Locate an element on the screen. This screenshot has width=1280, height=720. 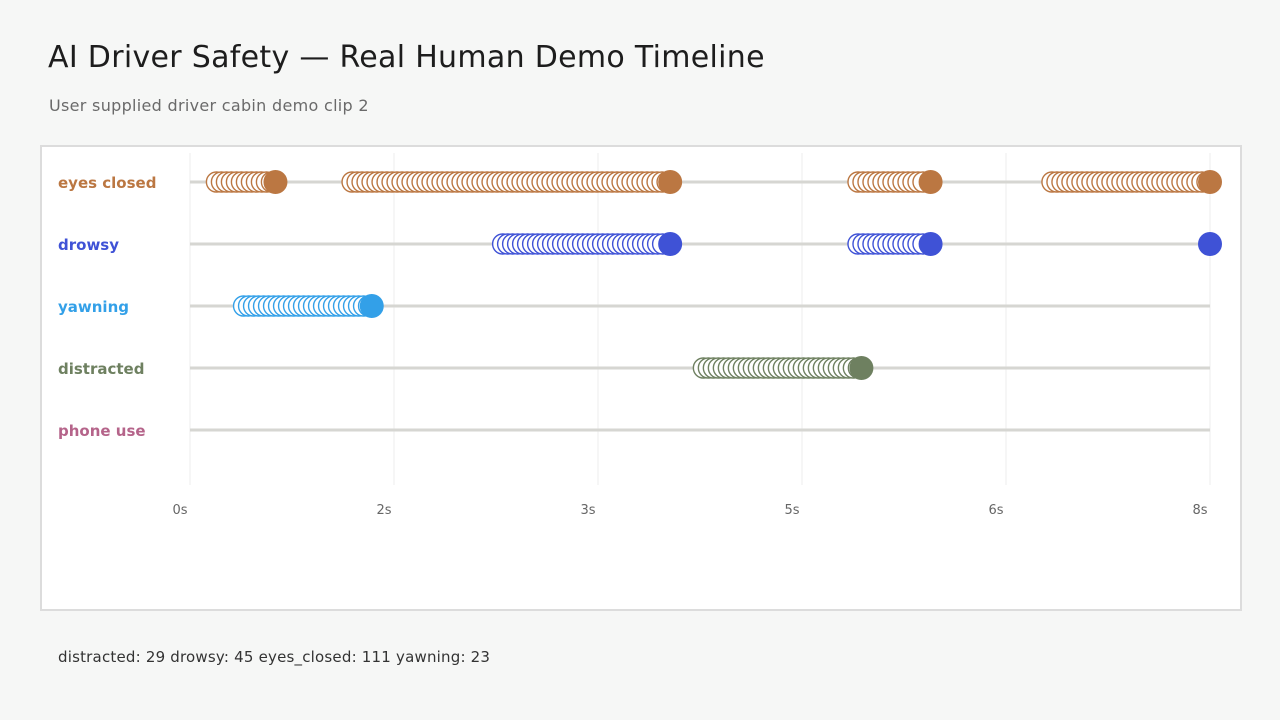
row-label: yawning is located at coordinates (93, 307).